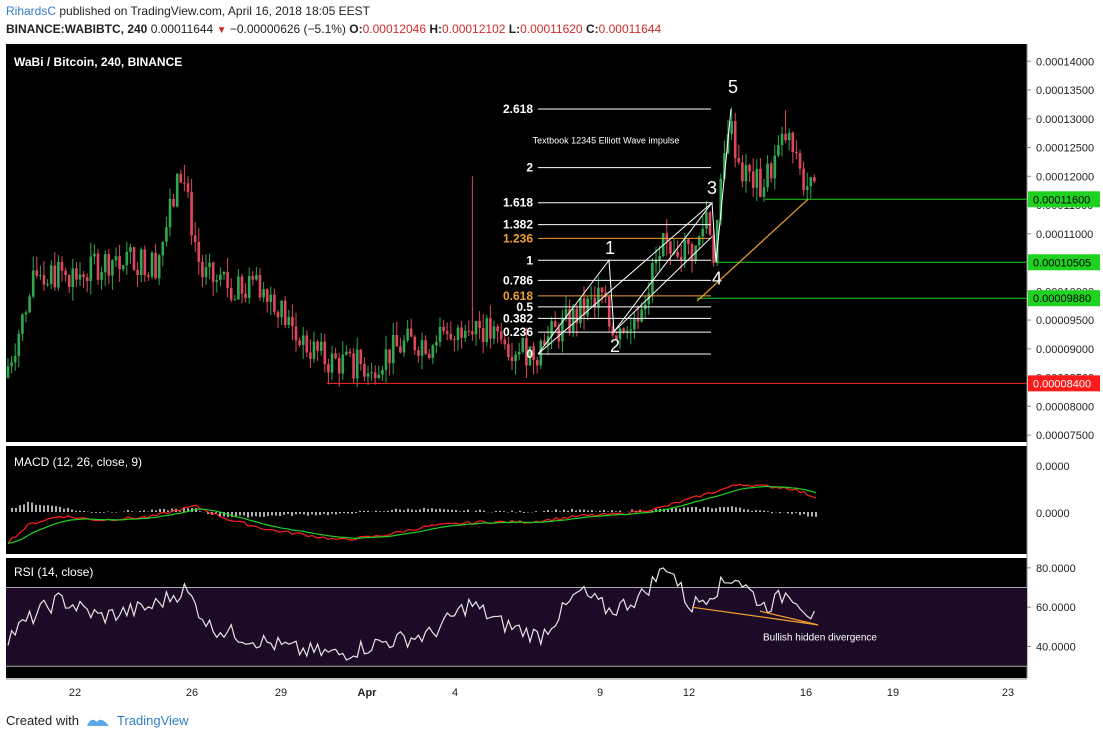  What do you see at coordinates (516, 627) in the screenshot?
I see `rsi-band` at bounding box center [516, 627].